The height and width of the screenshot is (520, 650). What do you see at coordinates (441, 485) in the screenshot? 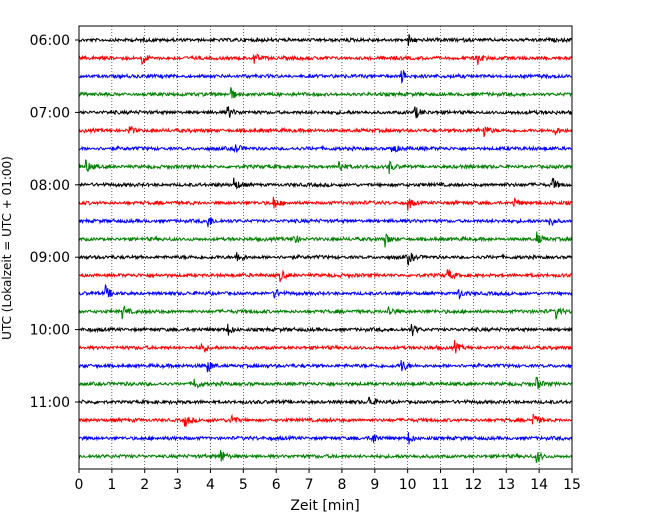
I see `x-tick-label: 11` at bounding box center [441, 485].